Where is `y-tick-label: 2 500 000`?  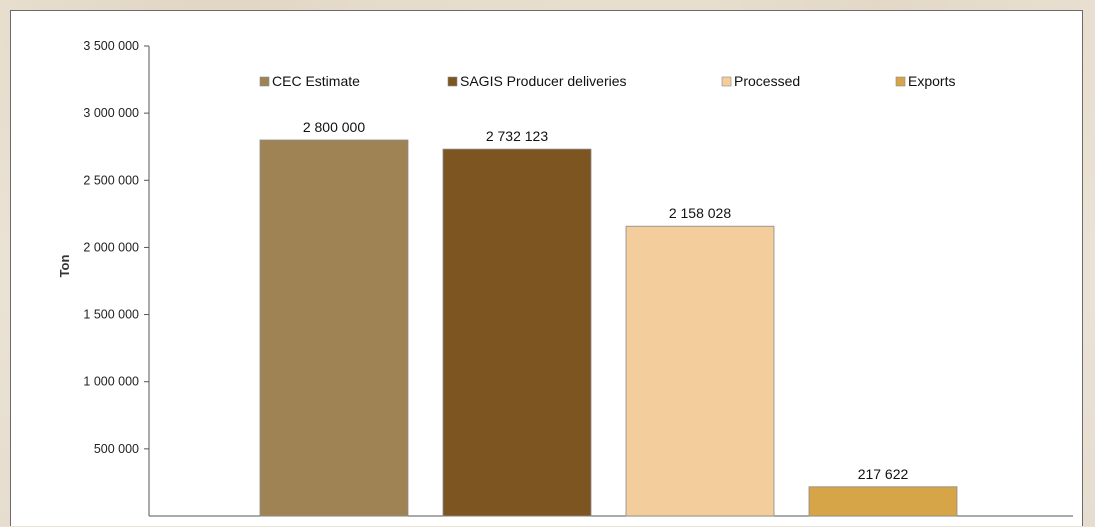 y-tick-label: 2 500 000 is located at coordinates (111, 180).